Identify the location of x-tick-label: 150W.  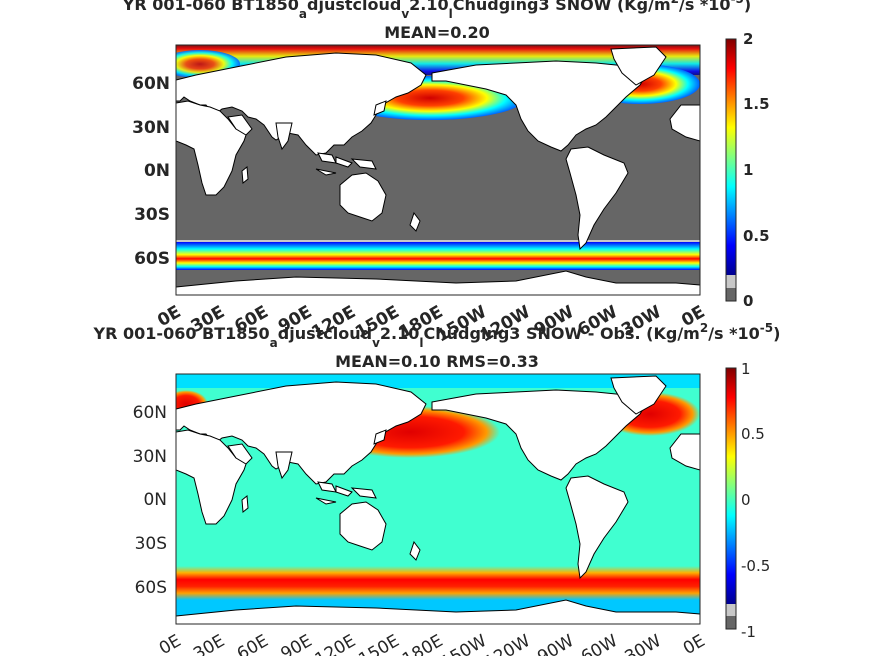
(464, 643).